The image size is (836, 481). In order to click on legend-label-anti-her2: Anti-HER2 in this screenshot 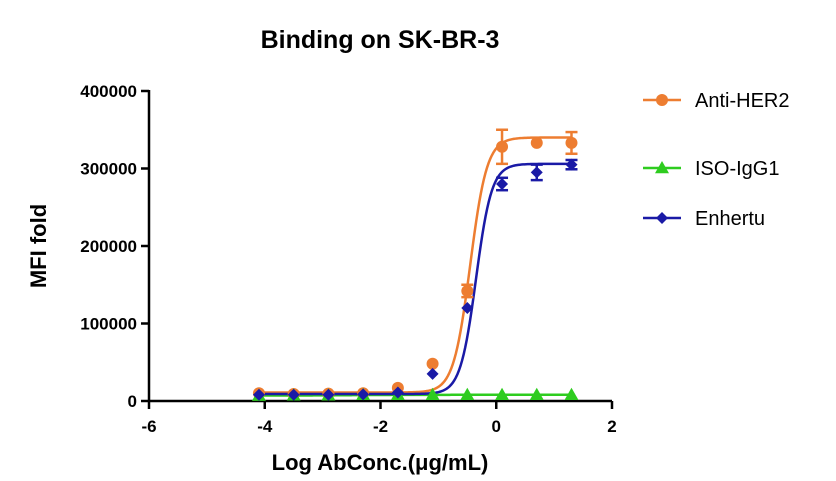, I will do `click(742, 101)`.